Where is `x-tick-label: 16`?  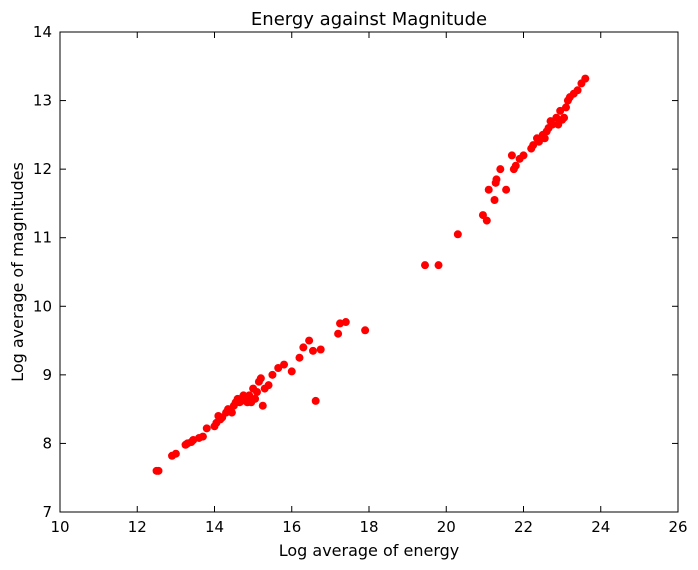
x-tick-label: 16 is located at coordinates (291, 527).